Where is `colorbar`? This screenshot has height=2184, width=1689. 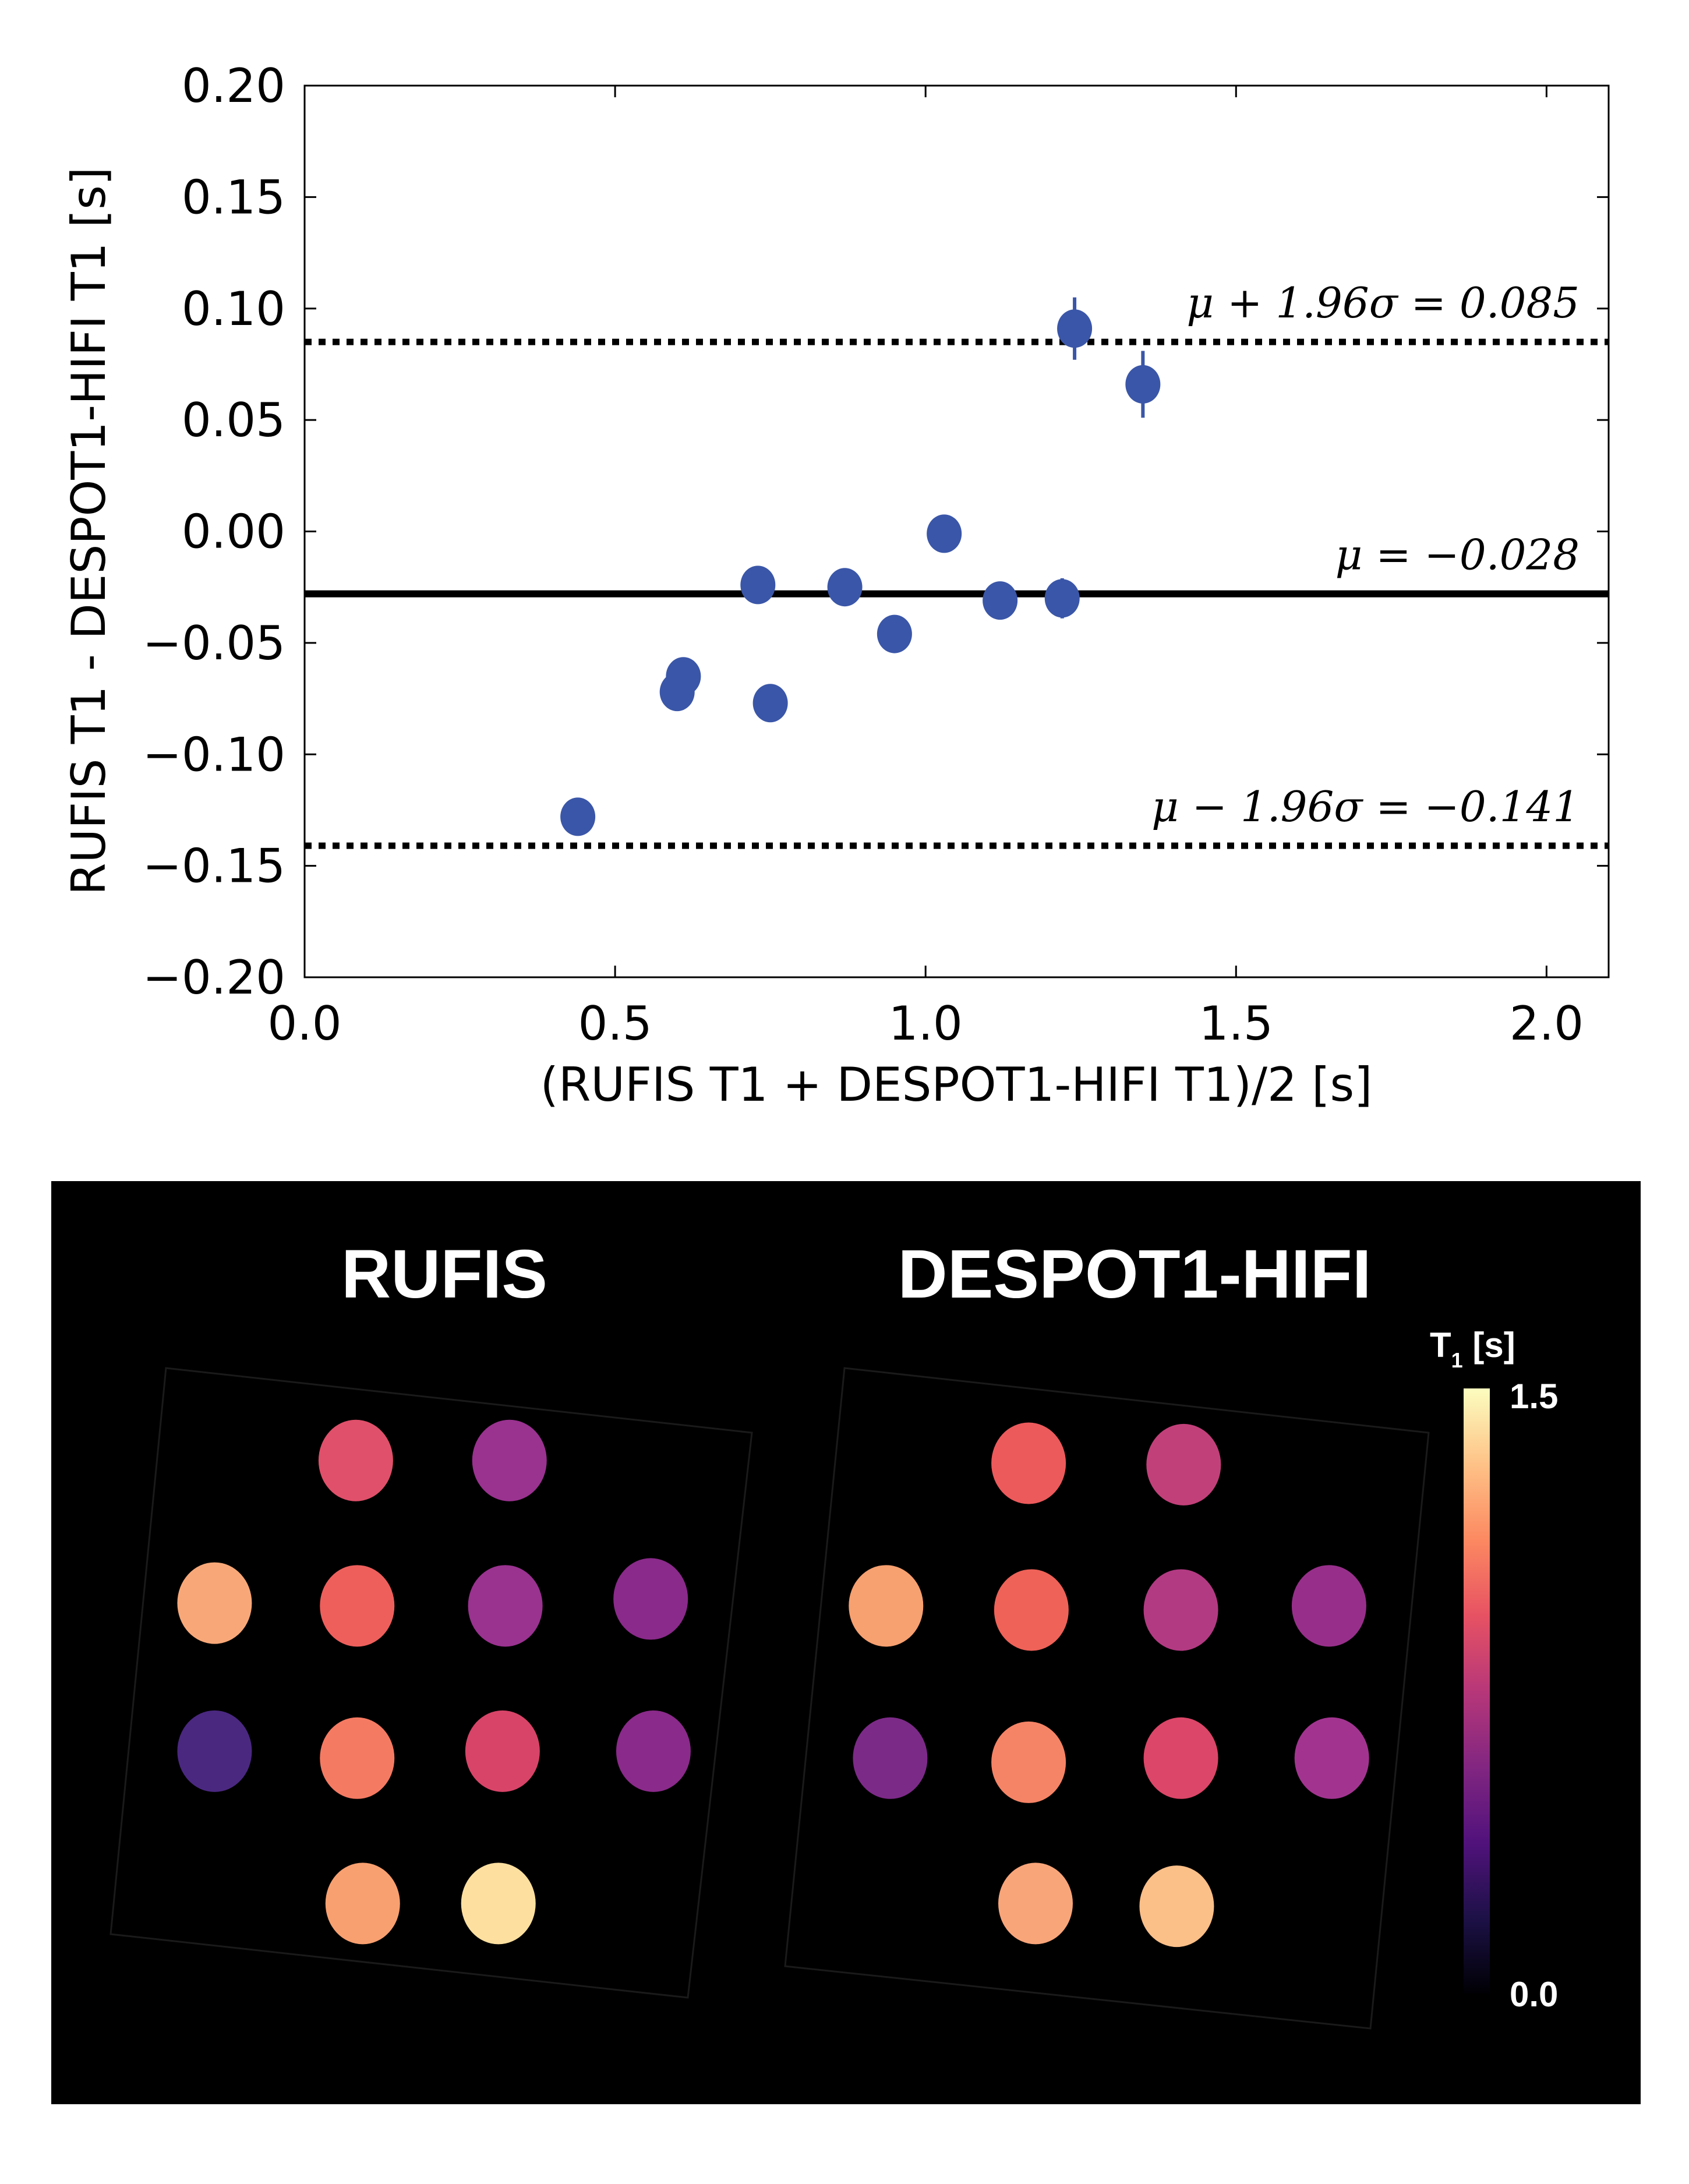 colorbar is located at coordinates (1477, 1691).